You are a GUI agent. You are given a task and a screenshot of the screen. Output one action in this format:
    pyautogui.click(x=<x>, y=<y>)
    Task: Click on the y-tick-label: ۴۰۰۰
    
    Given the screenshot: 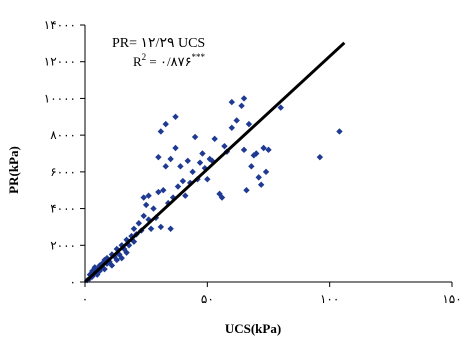 What is the action you would take?
    pyautogui.click(x=63, y=209)
    